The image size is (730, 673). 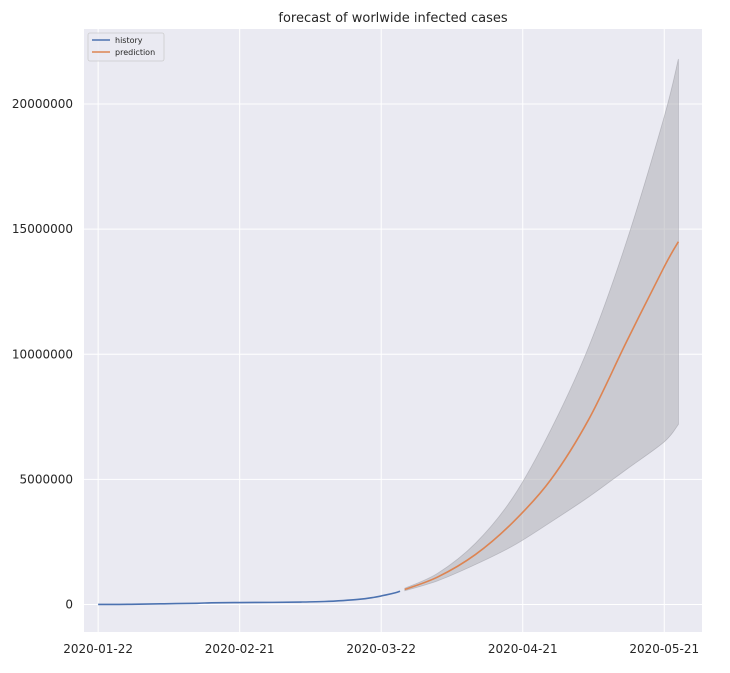 I want to click on x-tick-label: 2020-03-22, so click(x=381, y=649).